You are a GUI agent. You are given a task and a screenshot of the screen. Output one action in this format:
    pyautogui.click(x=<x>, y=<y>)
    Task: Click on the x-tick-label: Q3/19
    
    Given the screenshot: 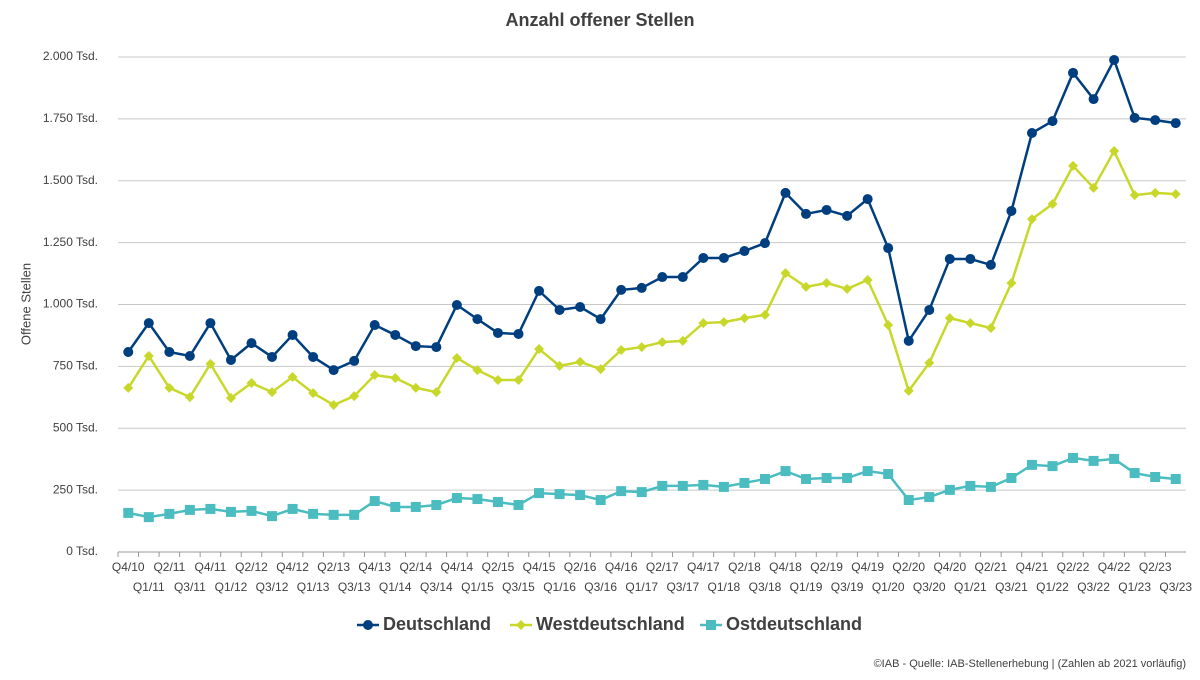 What is the action you would take?
    pyautogui.click(x=847, y=587)
    